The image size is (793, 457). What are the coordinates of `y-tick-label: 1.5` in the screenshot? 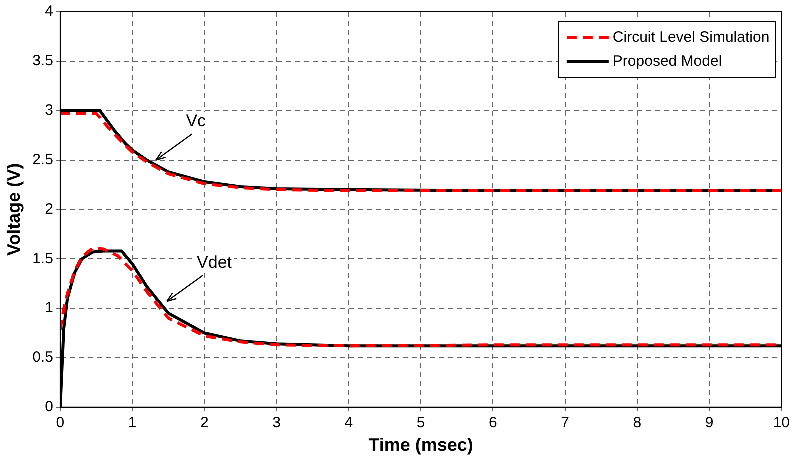 It's located at (43, 259).